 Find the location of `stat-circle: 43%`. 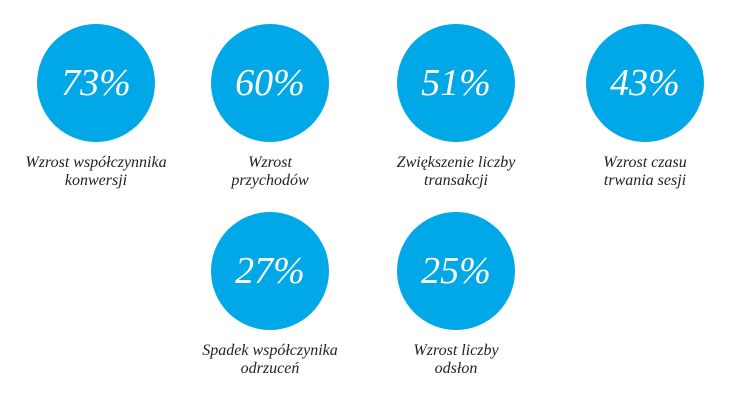

stat-circle: 43% is located at coordinates (645, 83).